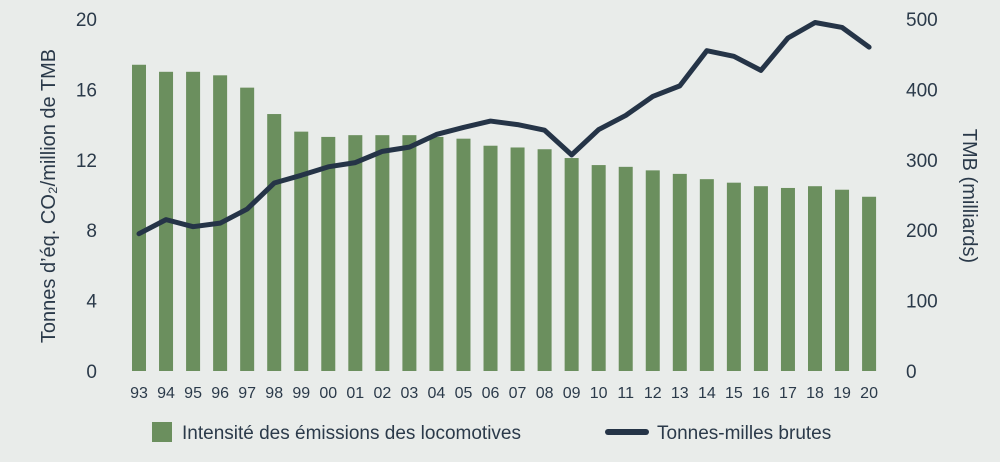 The width and height of the screenshot is (1000, 462). Describe the element at coordinates (86, 161) in the screenshot. I see `left-tick-12: 12` at that location.